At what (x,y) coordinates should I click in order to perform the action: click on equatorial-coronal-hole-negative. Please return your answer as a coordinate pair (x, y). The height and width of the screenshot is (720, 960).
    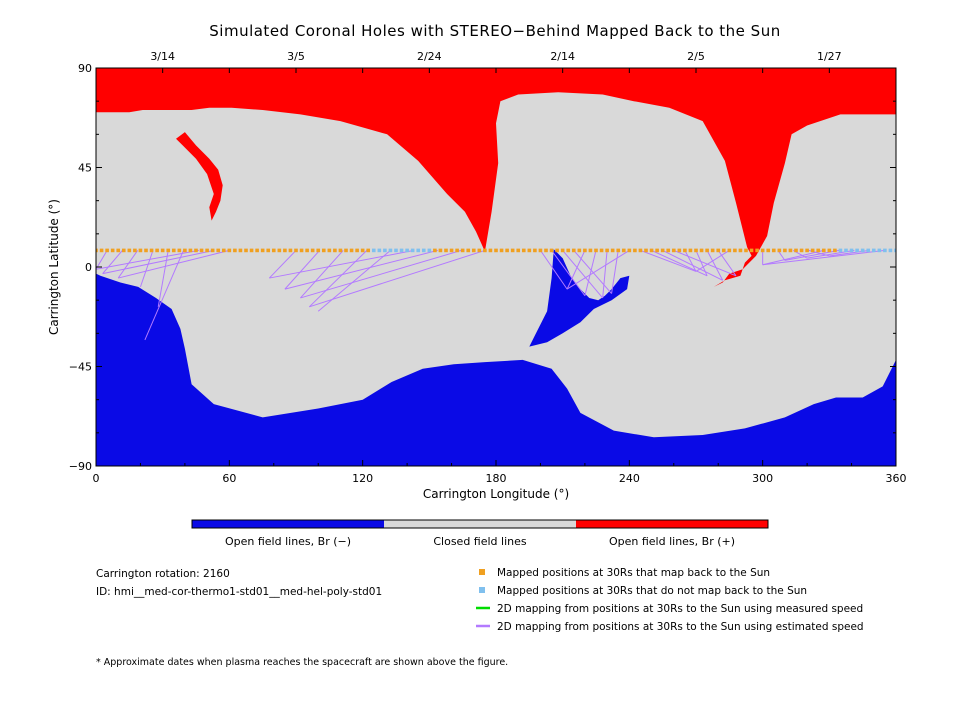
    Looking at the image, I should click on (579, 298).